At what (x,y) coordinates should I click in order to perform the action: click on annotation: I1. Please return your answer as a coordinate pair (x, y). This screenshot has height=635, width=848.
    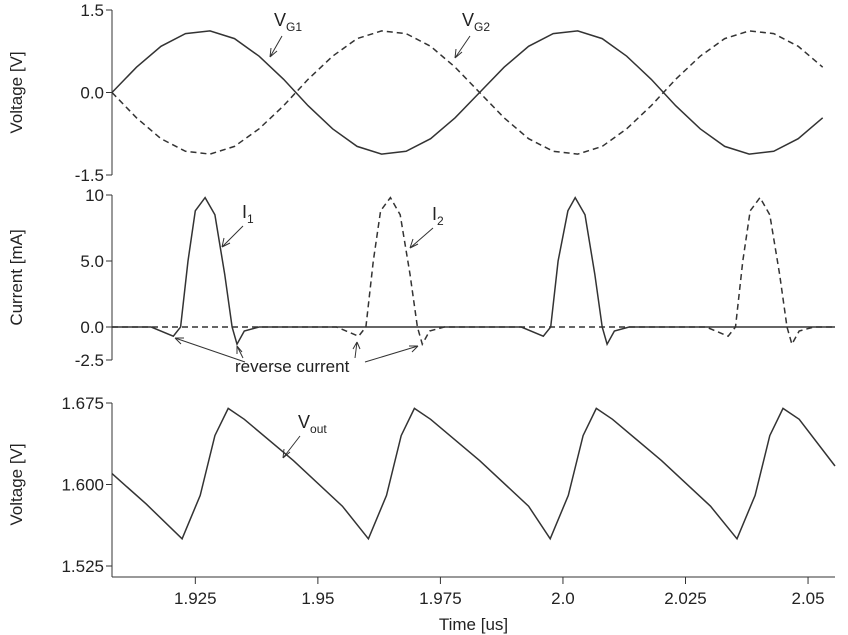
    Looking at the image, I should click on (248, 214).